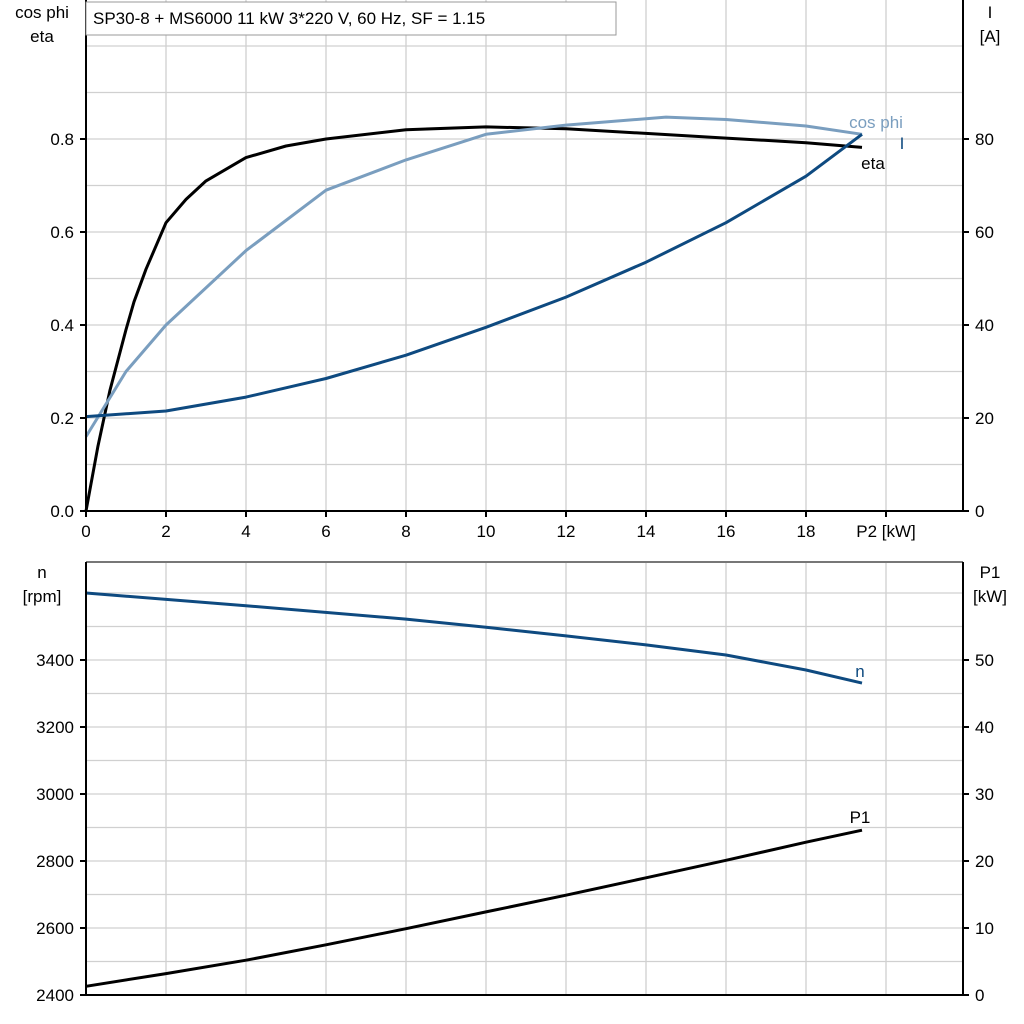 The height and width of the screenshot is (1024, 1024). What do you see at coordinates (42, 12) in the screenshot?
I see `y-axis-label-left: cos phi` at bounding box center [42, 12].